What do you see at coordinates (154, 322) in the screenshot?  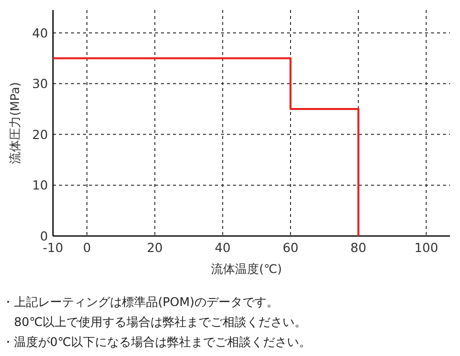 I see `text: 80℃以上で使用する場合は弊社までご相談ください。` at bounding box center [154, 322].